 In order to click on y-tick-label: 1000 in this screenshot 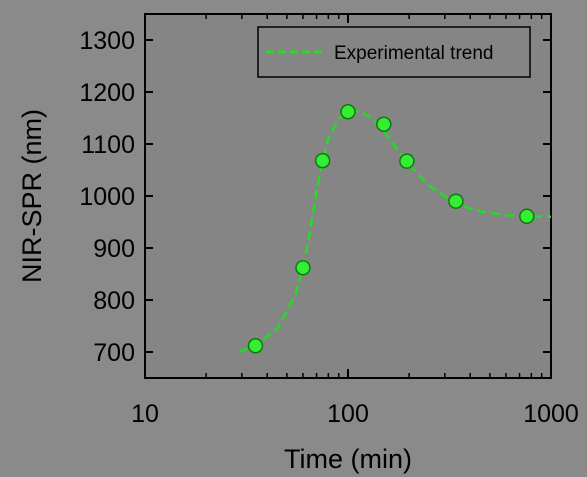, I will do `click(107, 197)`.